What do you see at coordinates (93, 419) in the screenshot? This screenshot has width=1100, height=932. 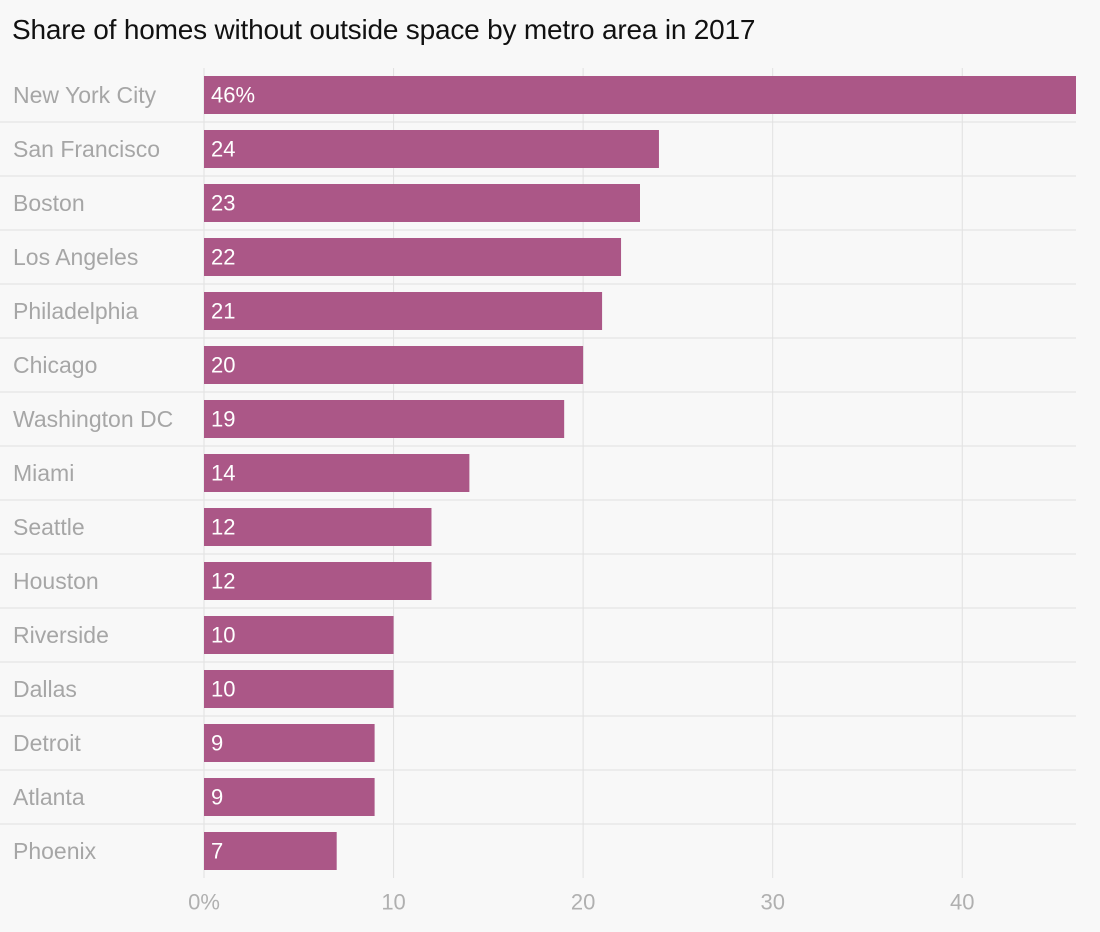 I see `category-label: Washington DC` at bounding box center [93, 419].